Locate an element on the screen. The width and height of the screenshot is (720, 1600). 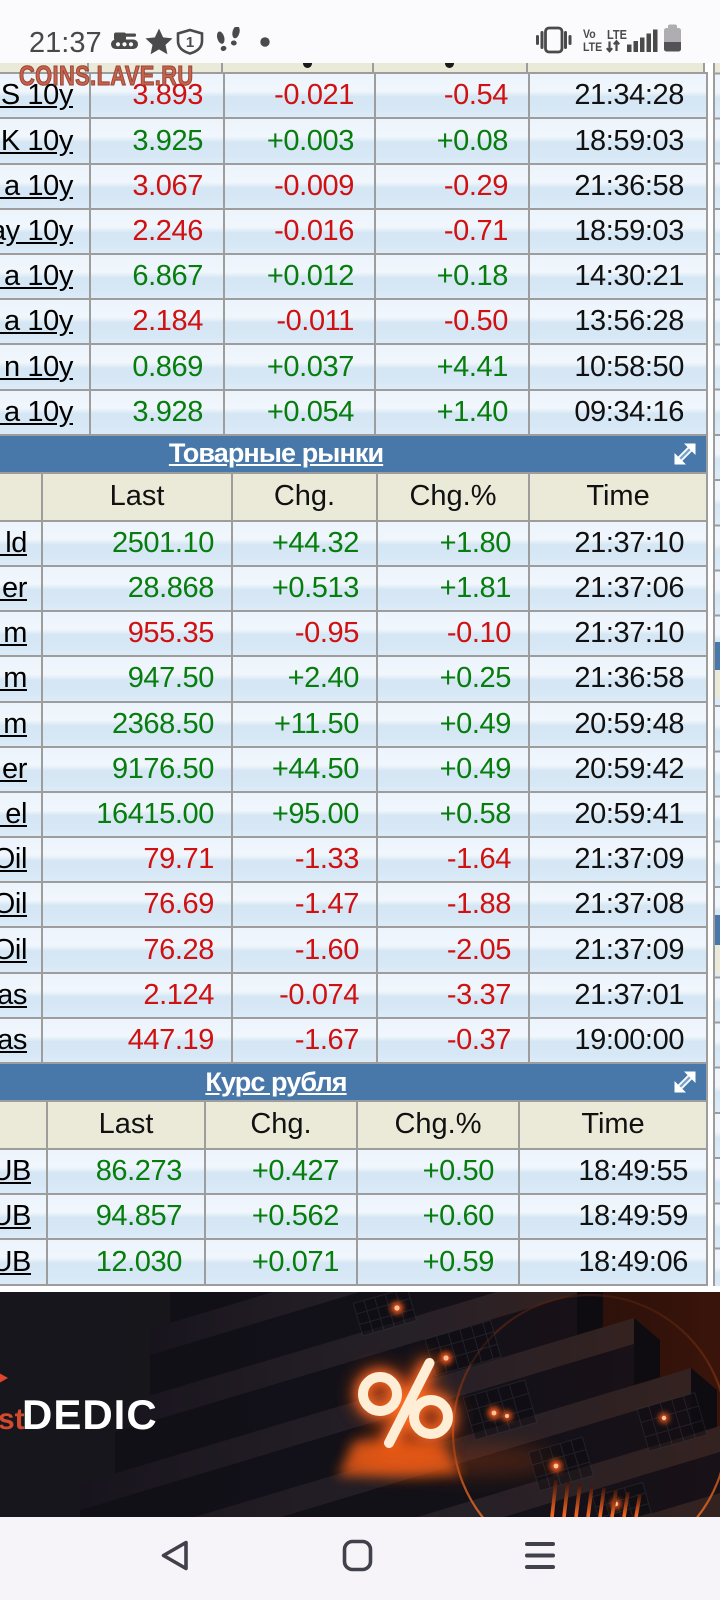
svg-text: Vo is located at coordinates (589, 34).